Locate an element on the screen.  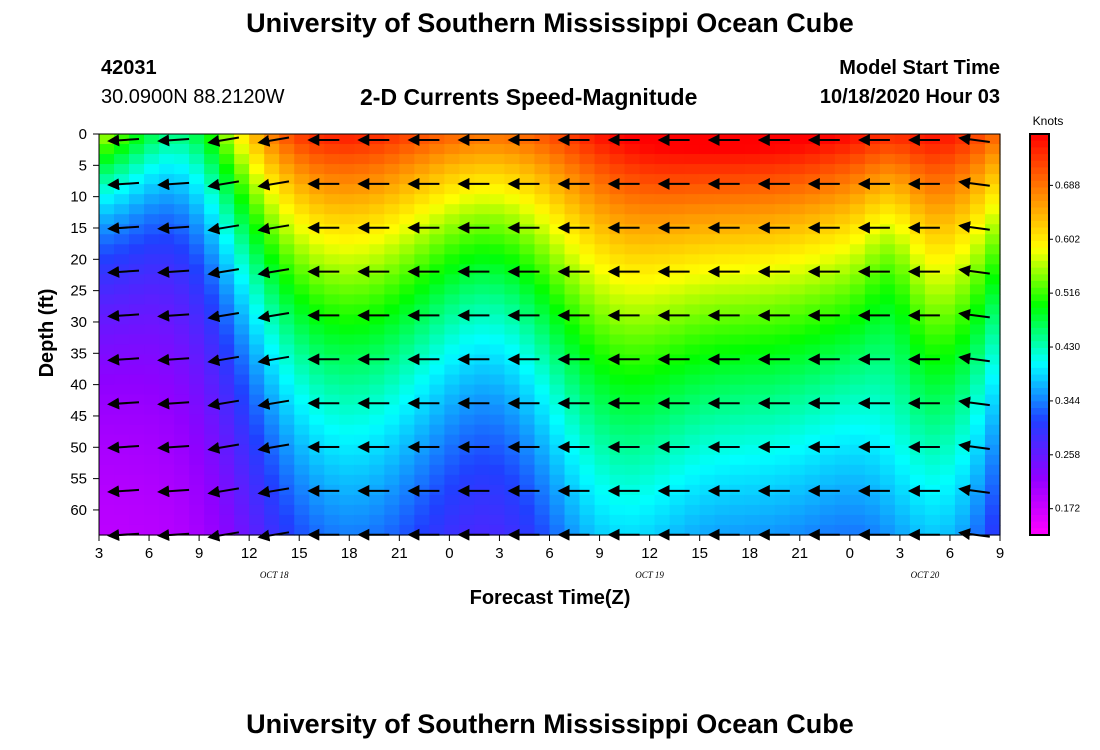
colorbar-tick-label: 0.172 is located at coordinates (1067, 509).